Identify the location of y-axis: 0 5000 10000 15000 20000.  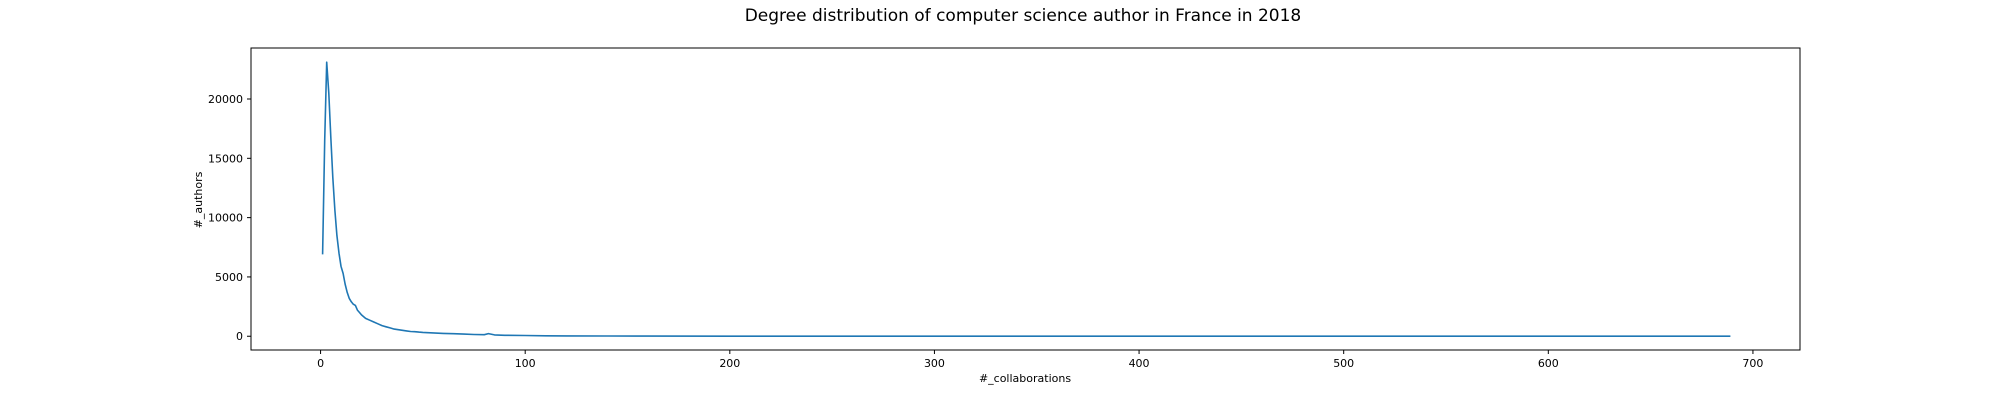
(229, 218).